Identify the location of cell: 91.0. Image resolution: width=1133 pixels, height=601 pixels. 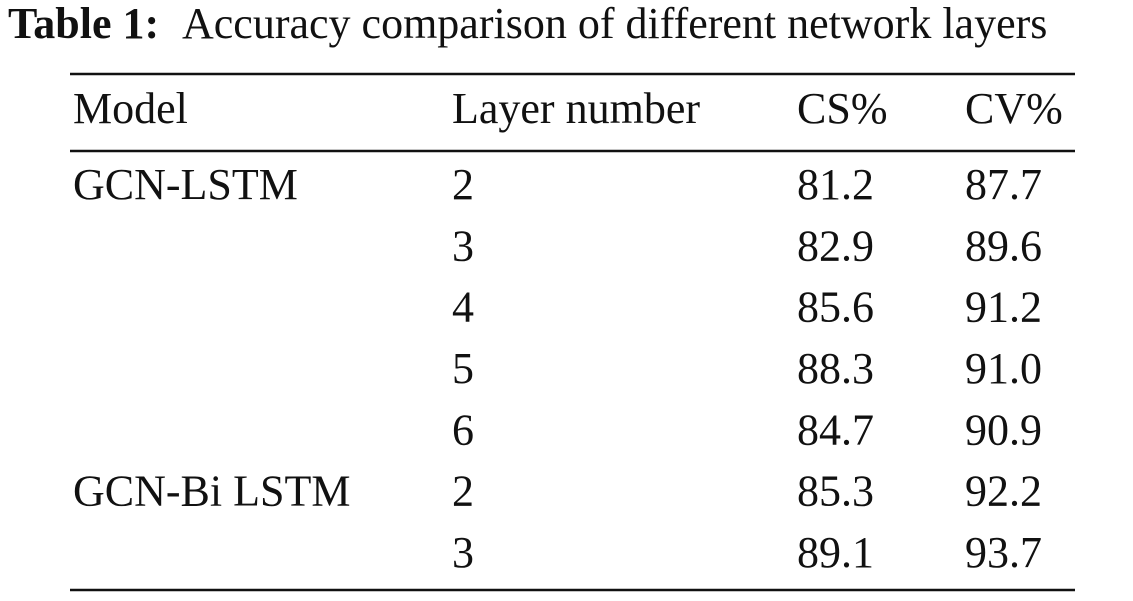
(1003, 368).